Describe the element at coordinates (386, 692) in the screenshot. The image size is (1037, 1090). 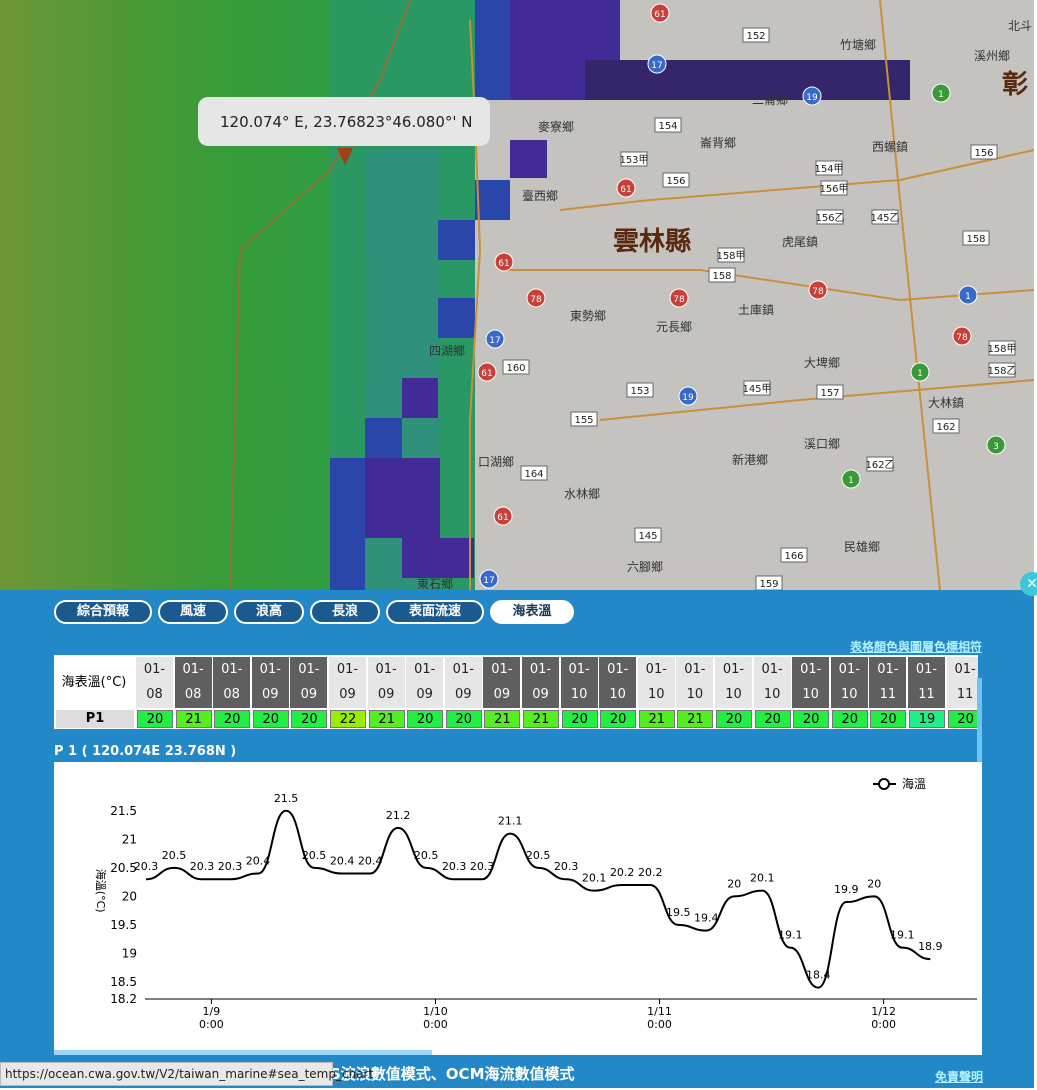
I see `header-cell: 01-0911H` at that location.